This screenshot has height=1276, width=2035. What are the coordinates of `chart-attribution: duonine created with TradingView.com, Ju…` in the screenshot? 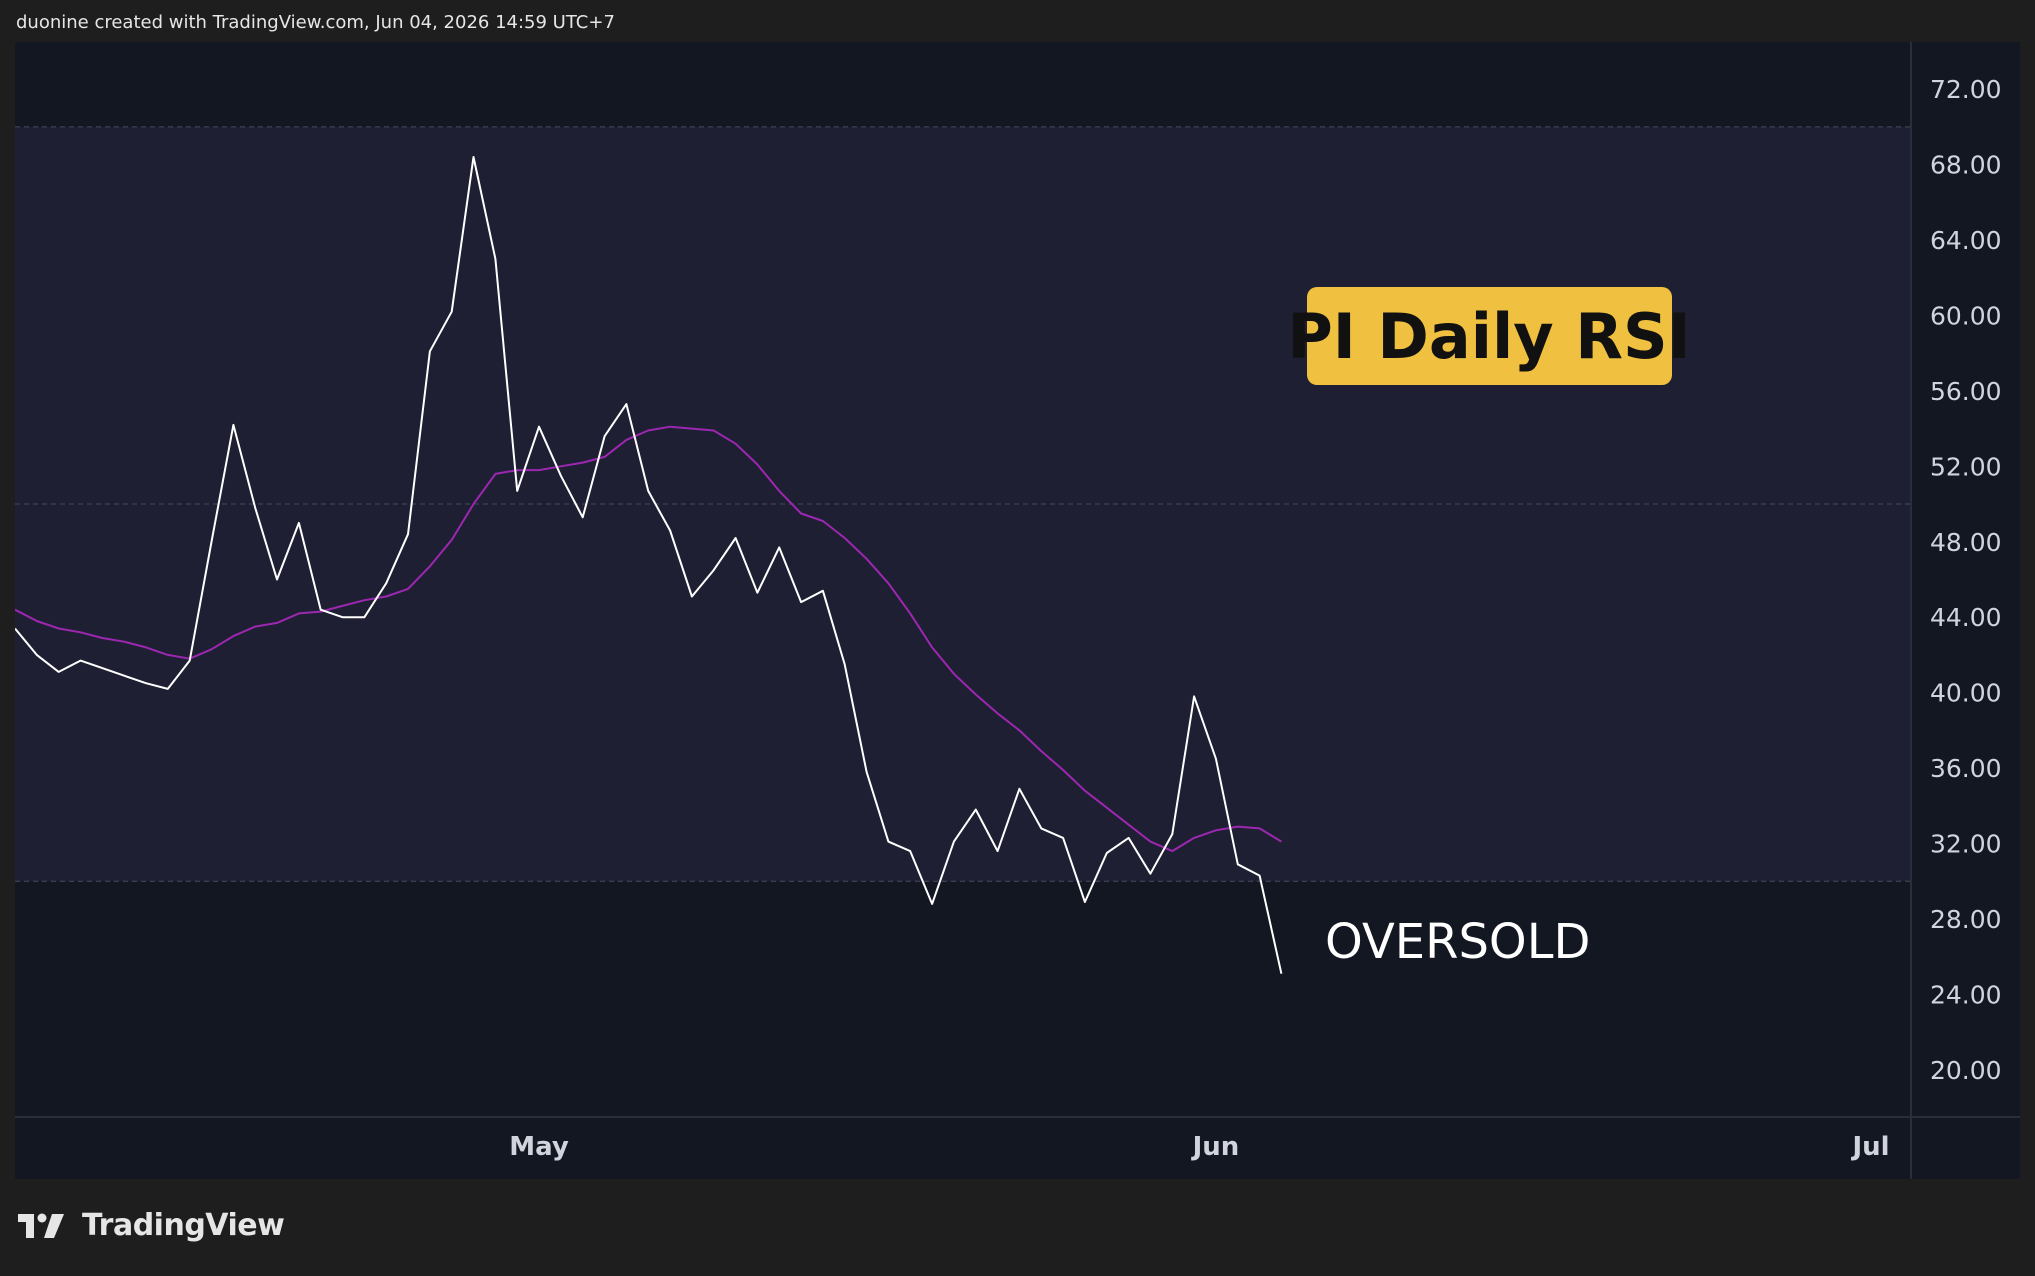 It's located at (315, 22).